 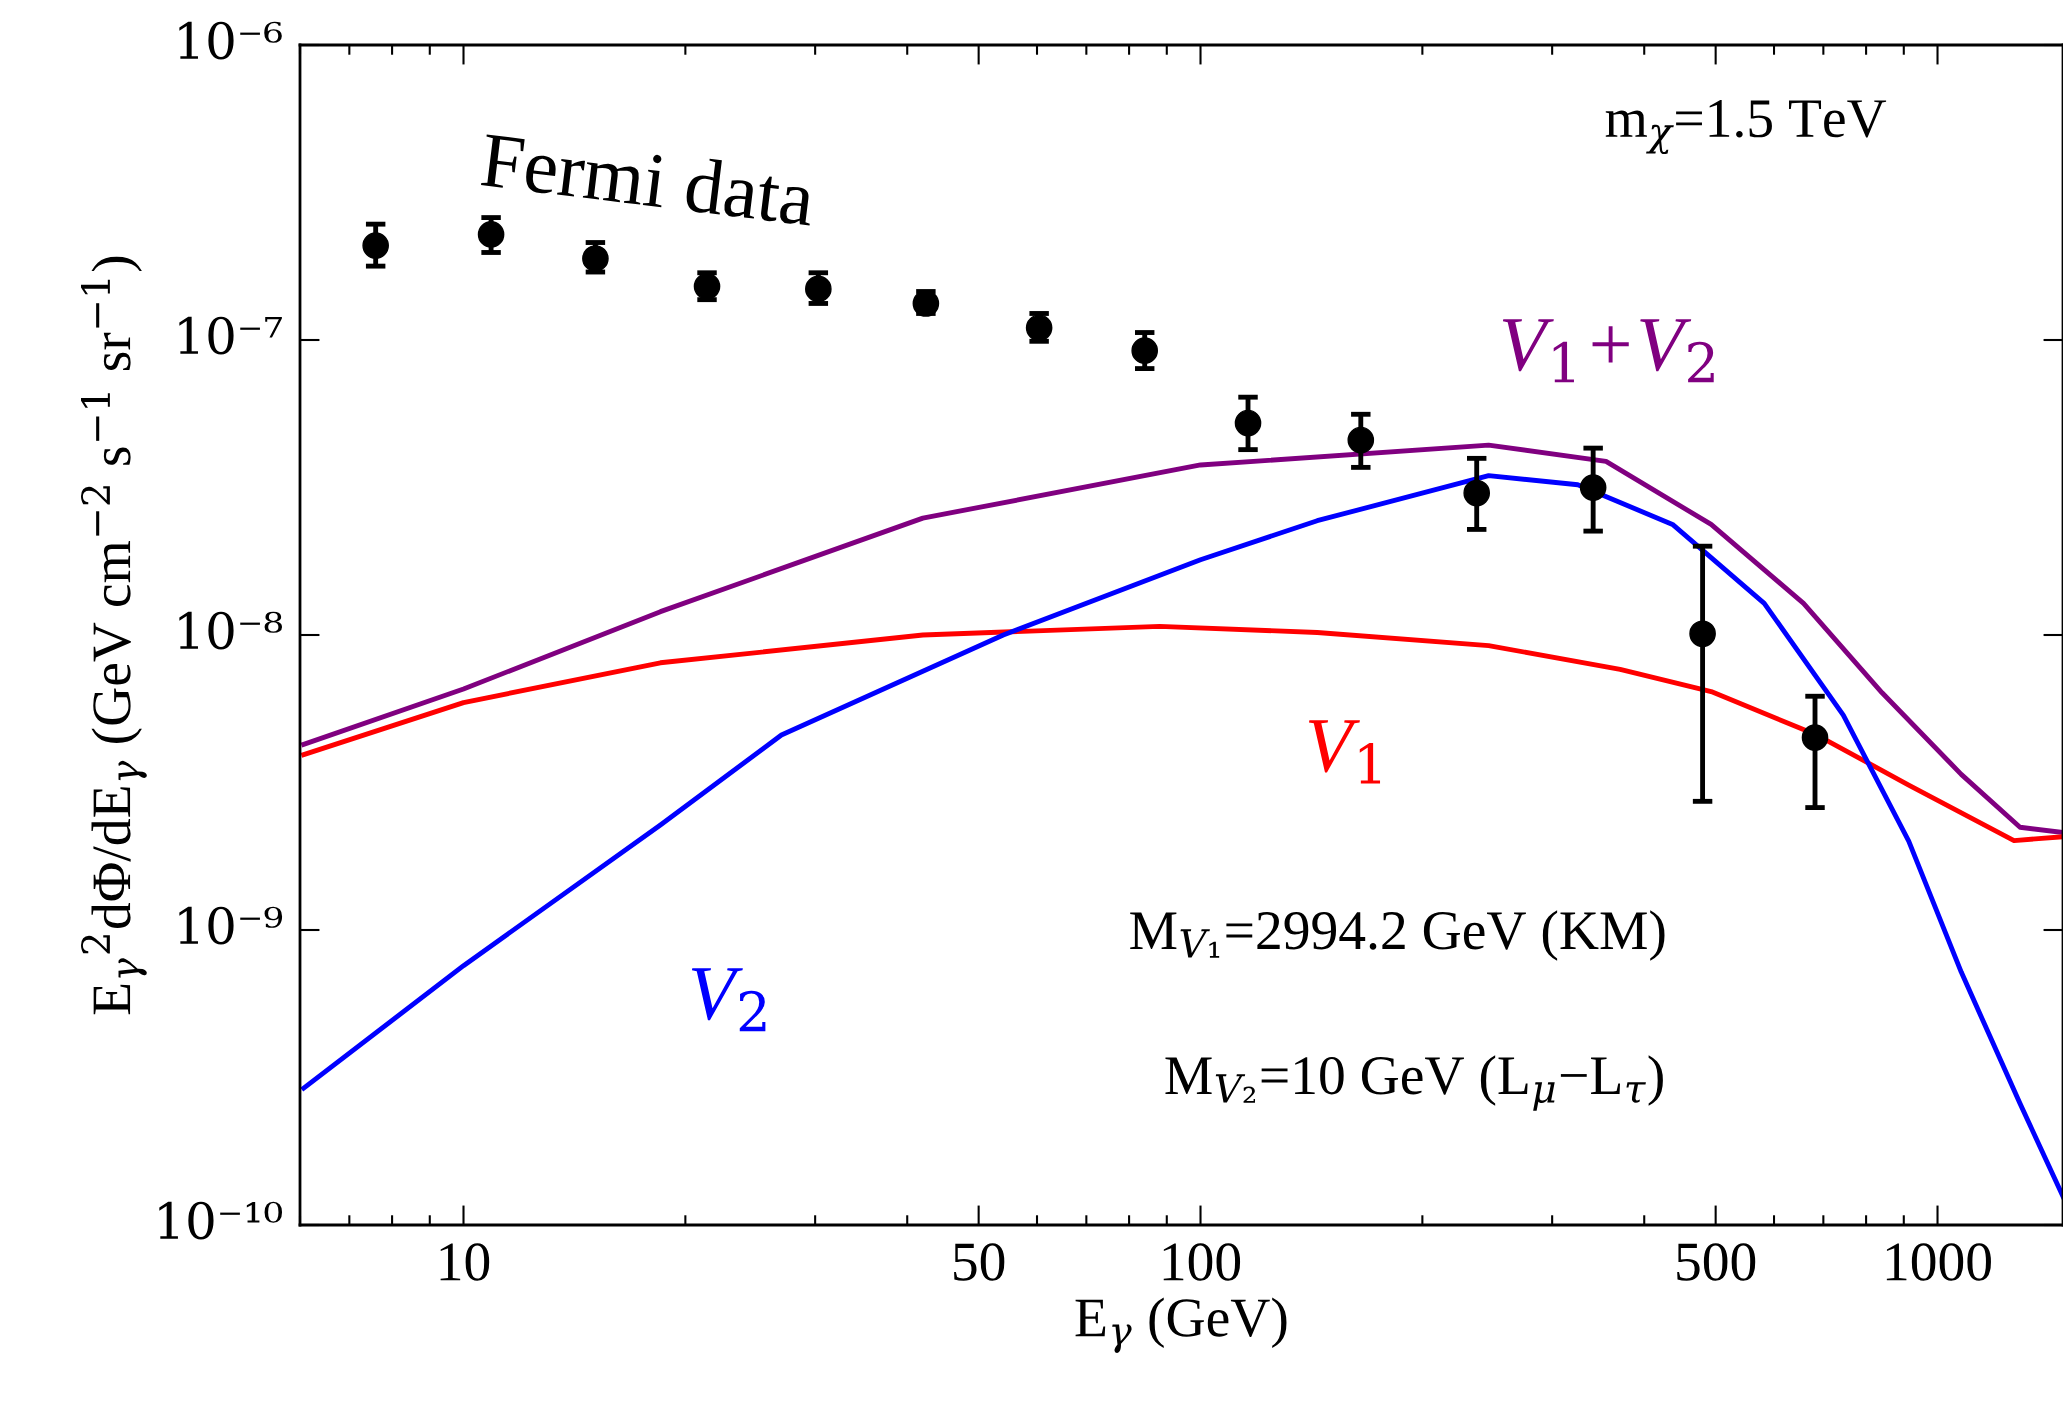 I want to click on annotation: m$_{χ}$=1.5 TeV, so click(x=1746, y=127).